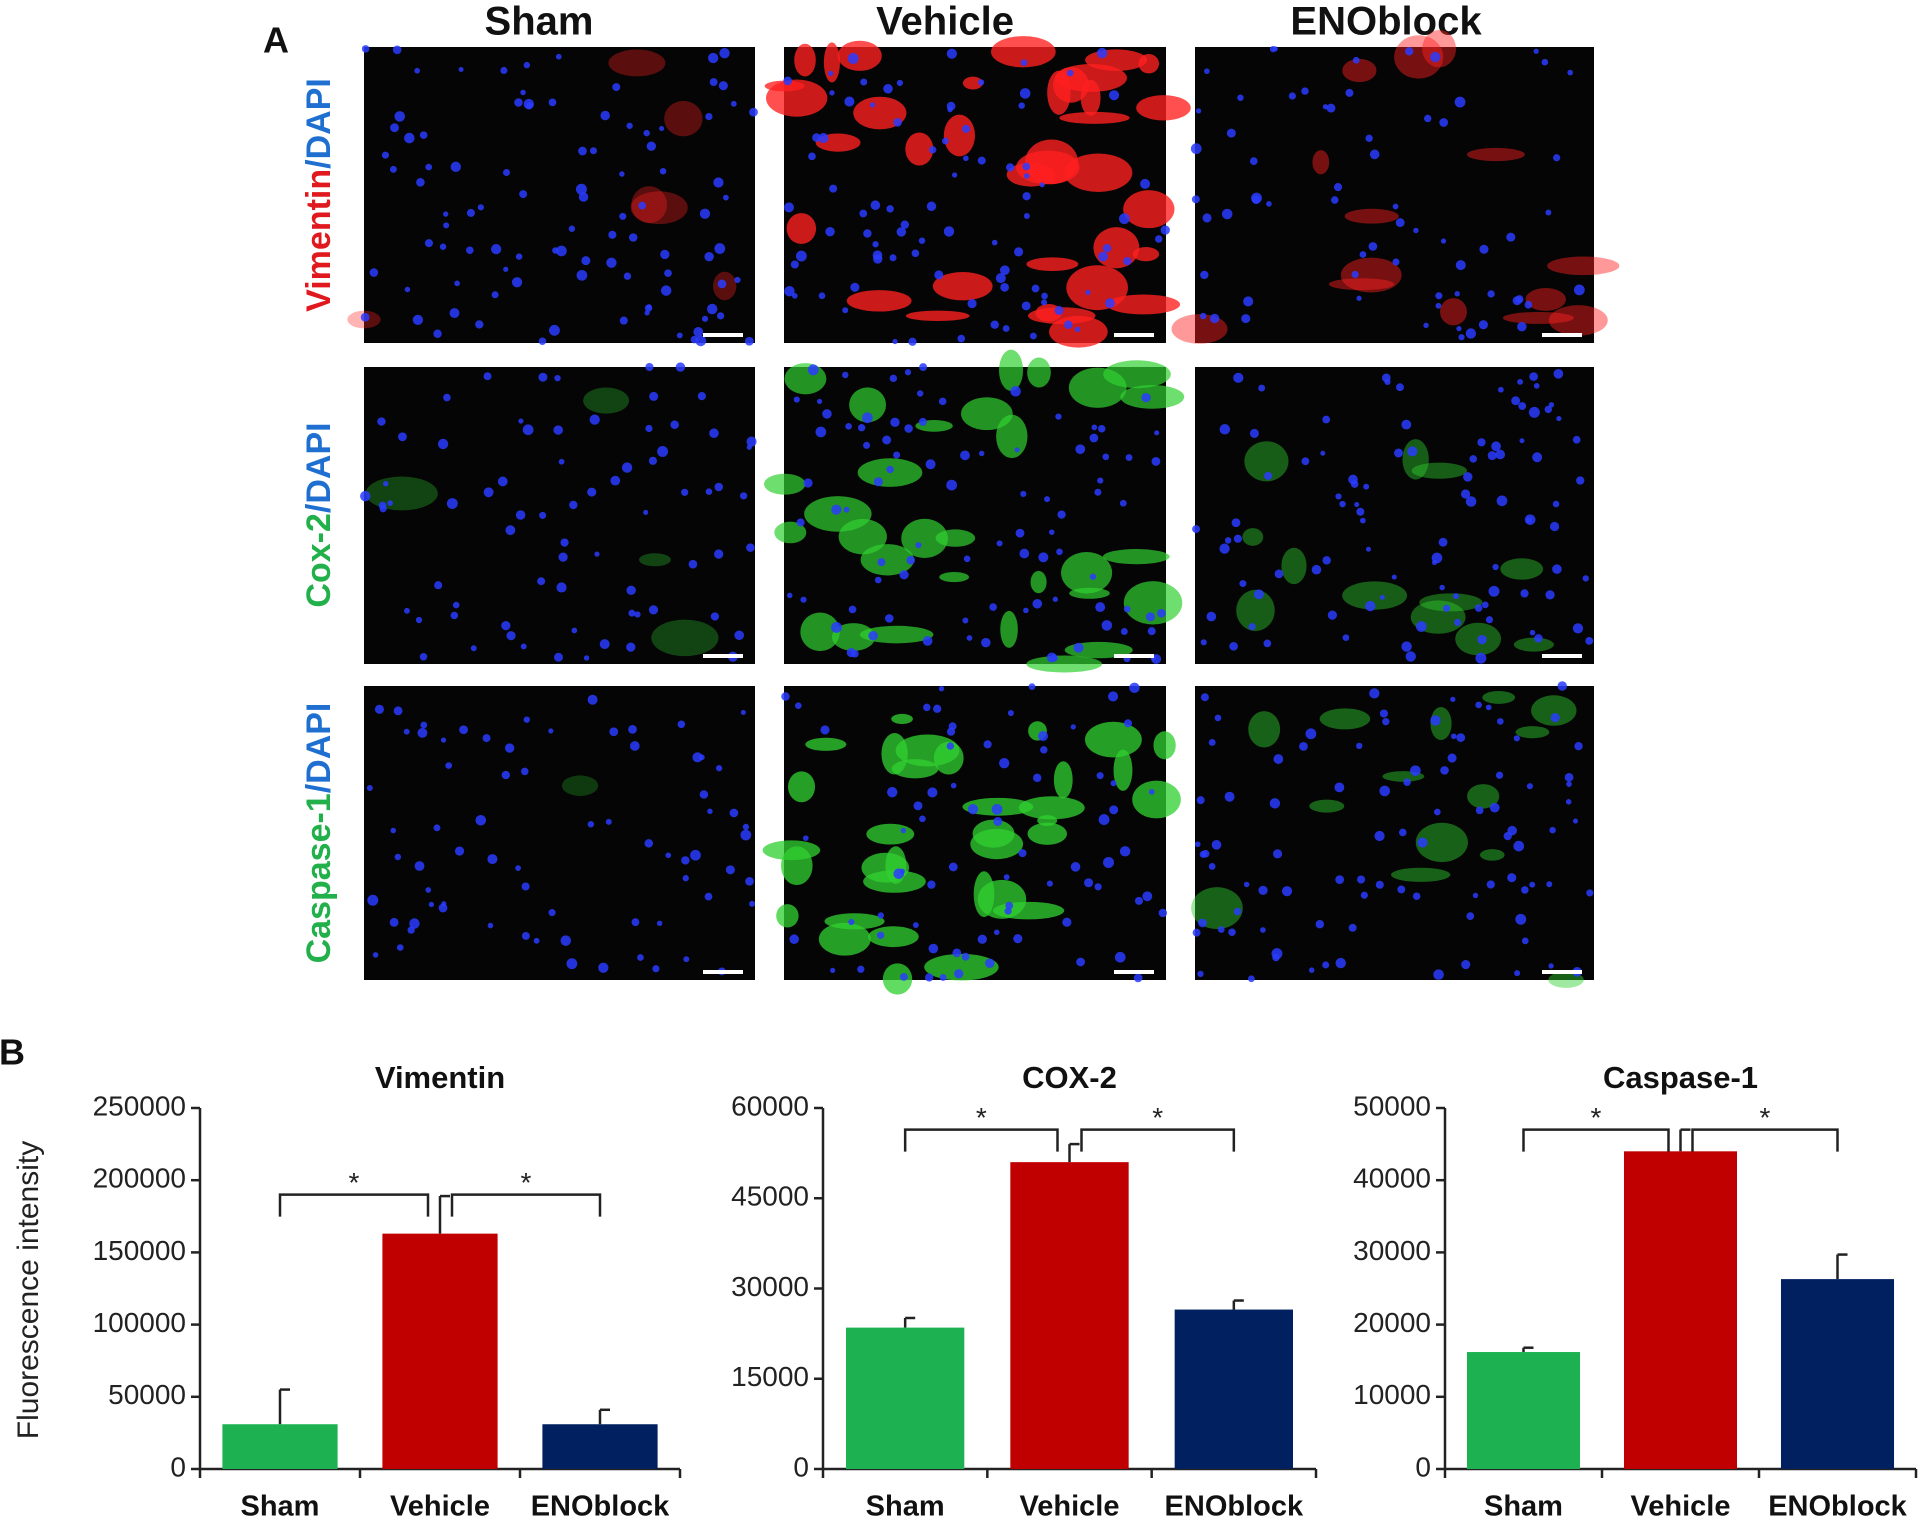  Describe the element at coordinates (319, 514) in the screenshot. I see `row-label: Cox-2/DAPI` at that location.